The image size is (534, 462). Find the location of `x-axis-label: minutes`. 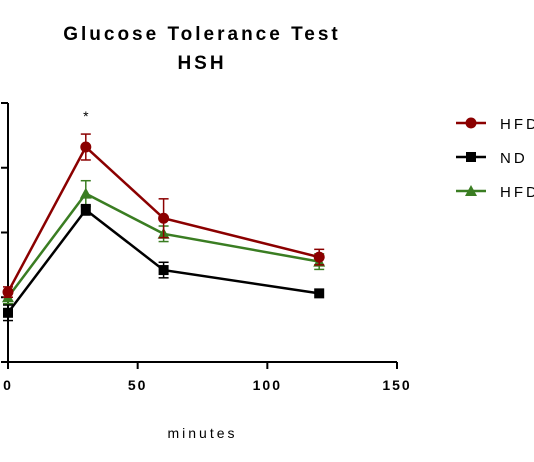

x-axis-label: minutes is located at coordinates (202, 433).